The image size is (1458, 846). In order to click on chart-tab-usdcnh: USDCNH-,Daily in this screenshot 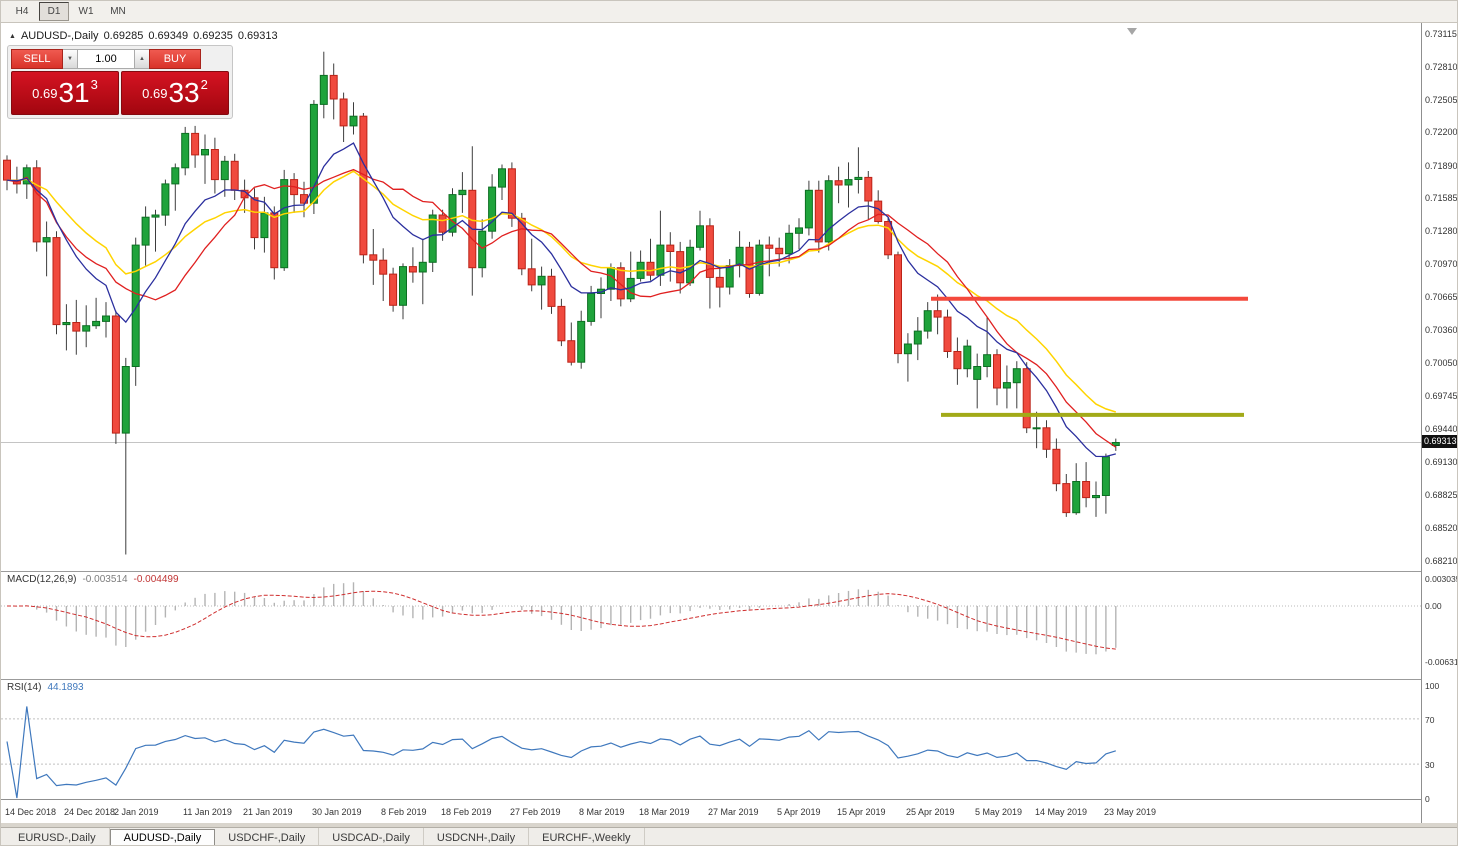, I will do `click(477, 836)`.